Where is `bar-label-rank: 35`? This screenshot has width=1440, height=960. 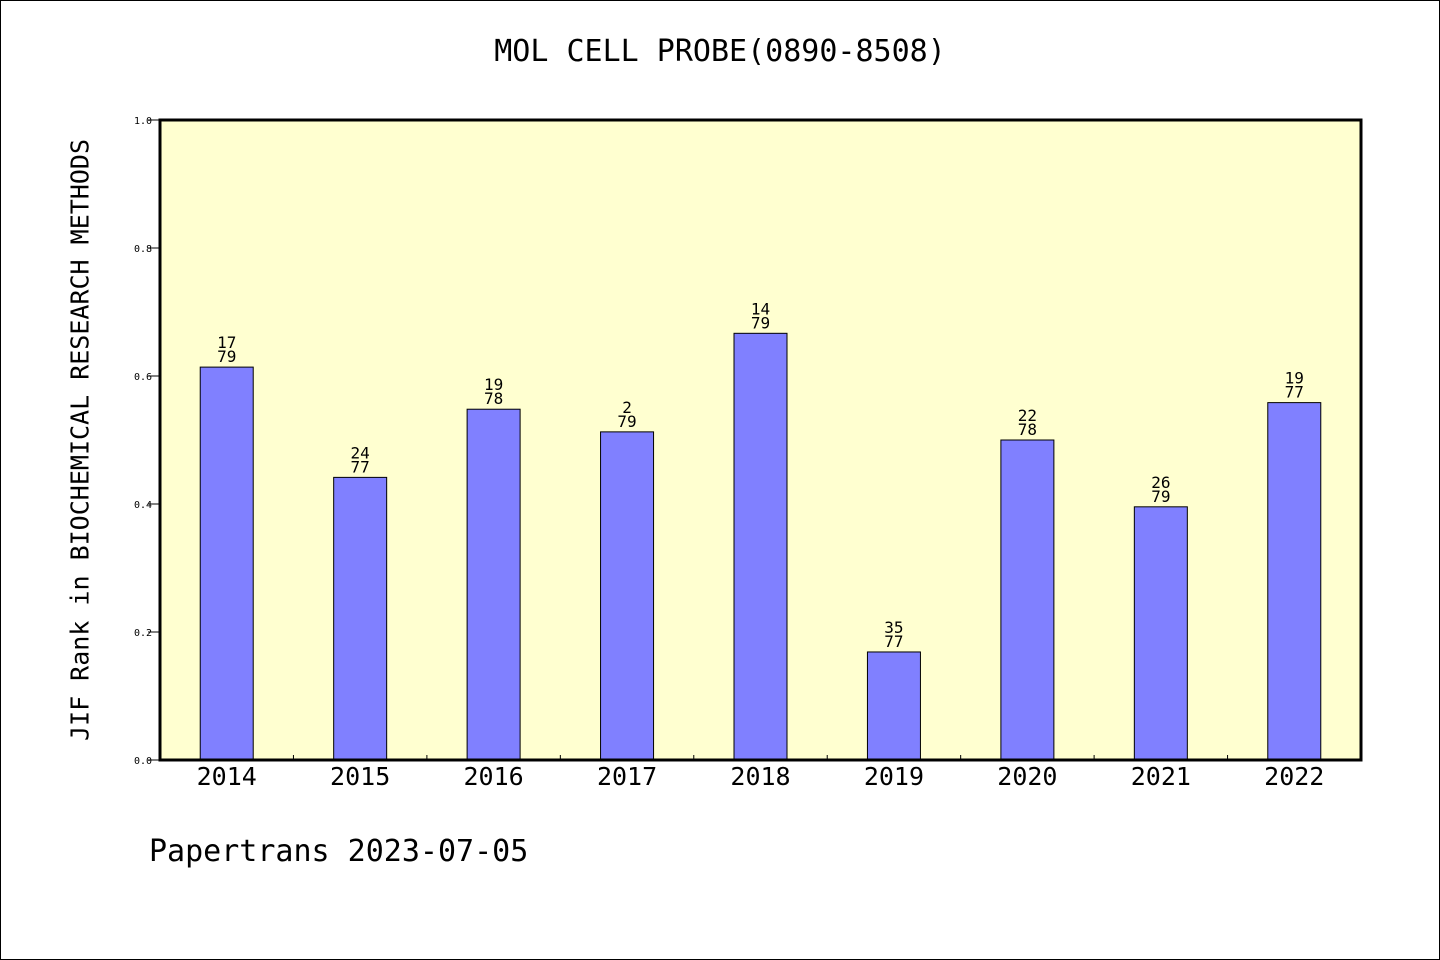
bar-label-rank: 35 is located at coordinates (893, 627).